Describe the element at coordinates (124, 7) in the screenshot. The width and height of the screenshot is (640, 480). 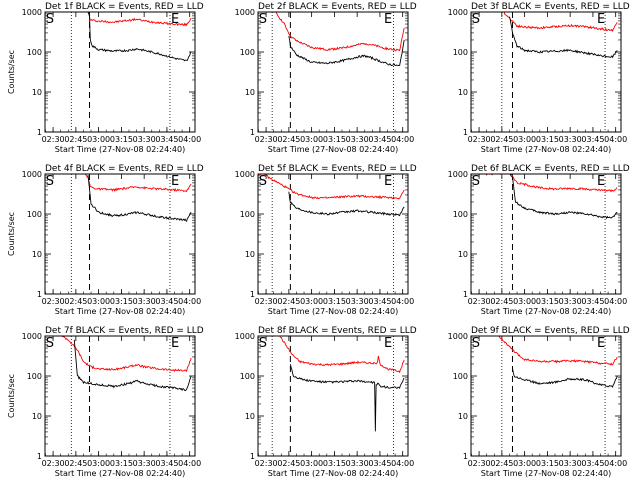
I see `panel-title: Det 1f BLACK = Events, RED = LLD` at that location.